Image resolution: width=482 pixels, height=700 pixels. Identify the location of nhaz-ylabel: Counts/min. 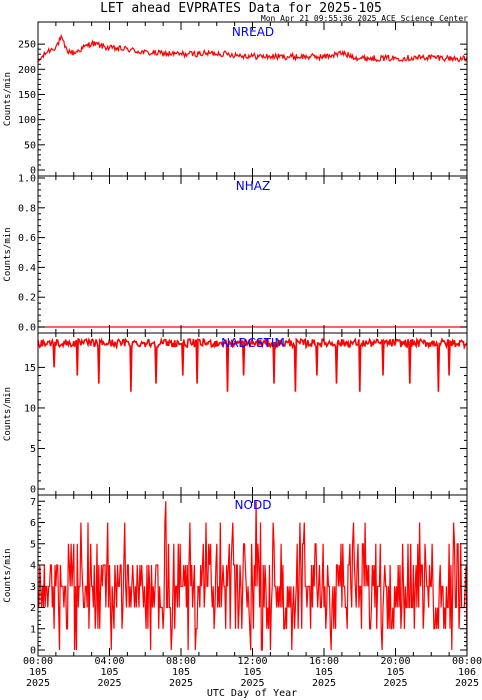
(8, 254).